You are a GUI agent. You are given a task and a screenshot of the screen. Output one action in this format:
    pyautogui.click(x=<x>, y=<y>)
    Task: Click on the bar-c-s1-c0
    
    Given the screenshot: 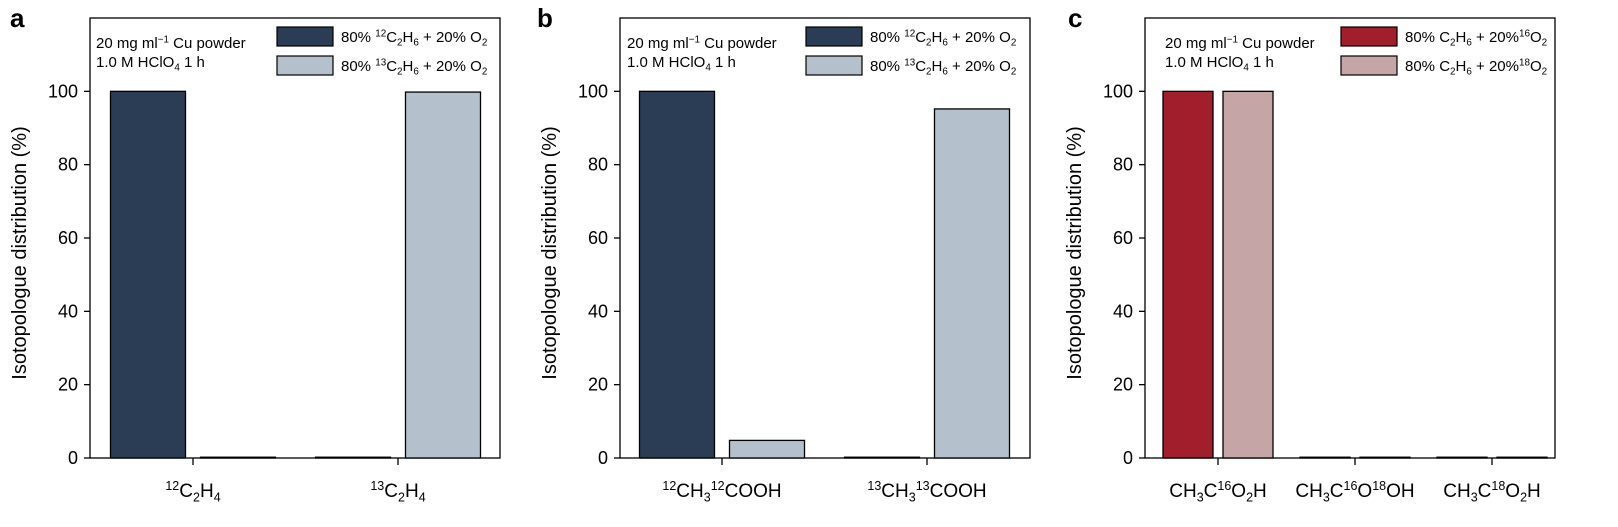 What is the action you would take?
    pyautogui.click(x=1248, y=274)
    